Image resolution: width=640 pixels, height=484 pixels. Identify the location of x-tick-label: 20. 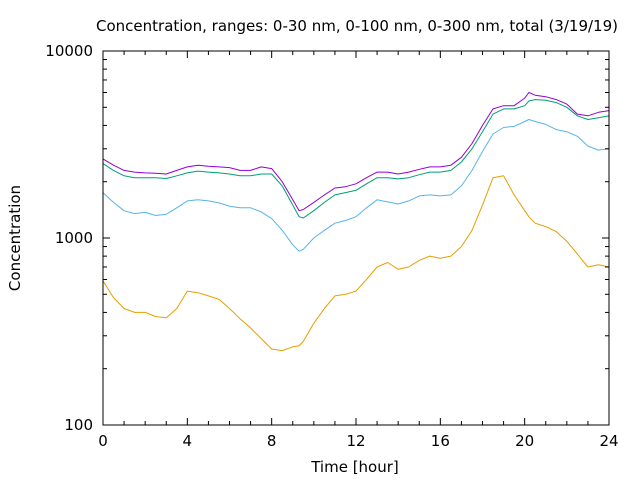
(524, 441).